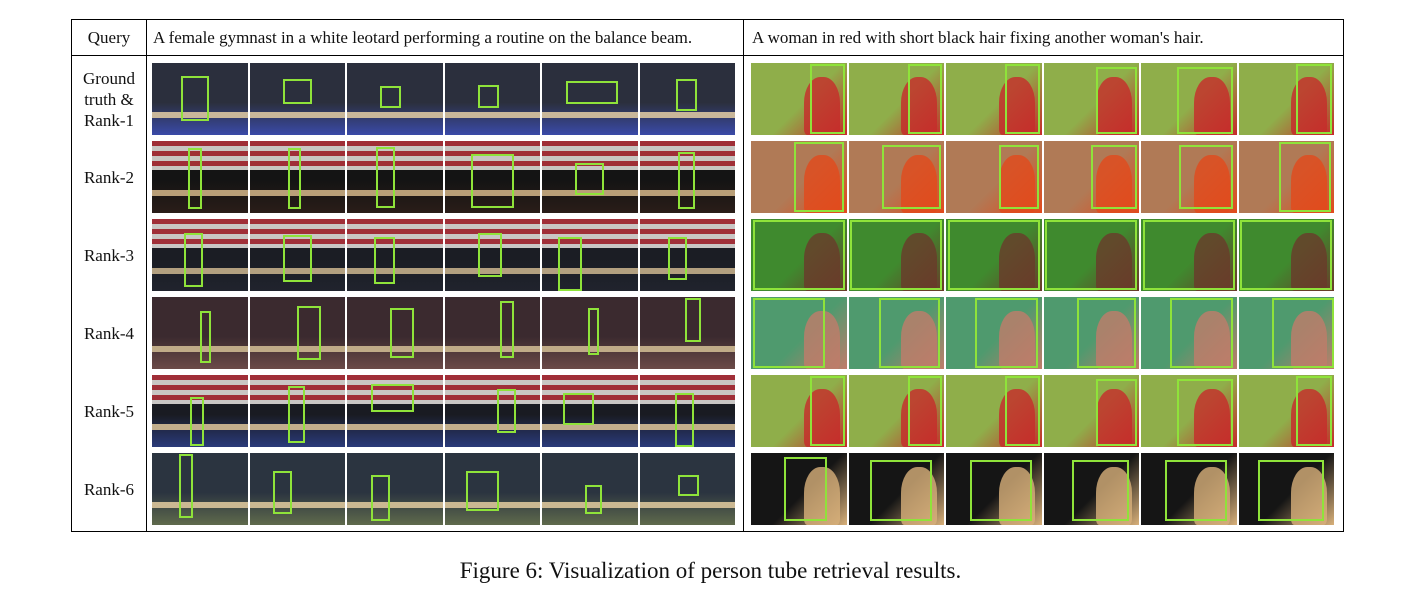 The height and width of the screenshot is (591, 1421). Describe the element at coordinates (109, 99) in the screenshot. I see `rank-label: Ground truth & Rank-1` at that location.